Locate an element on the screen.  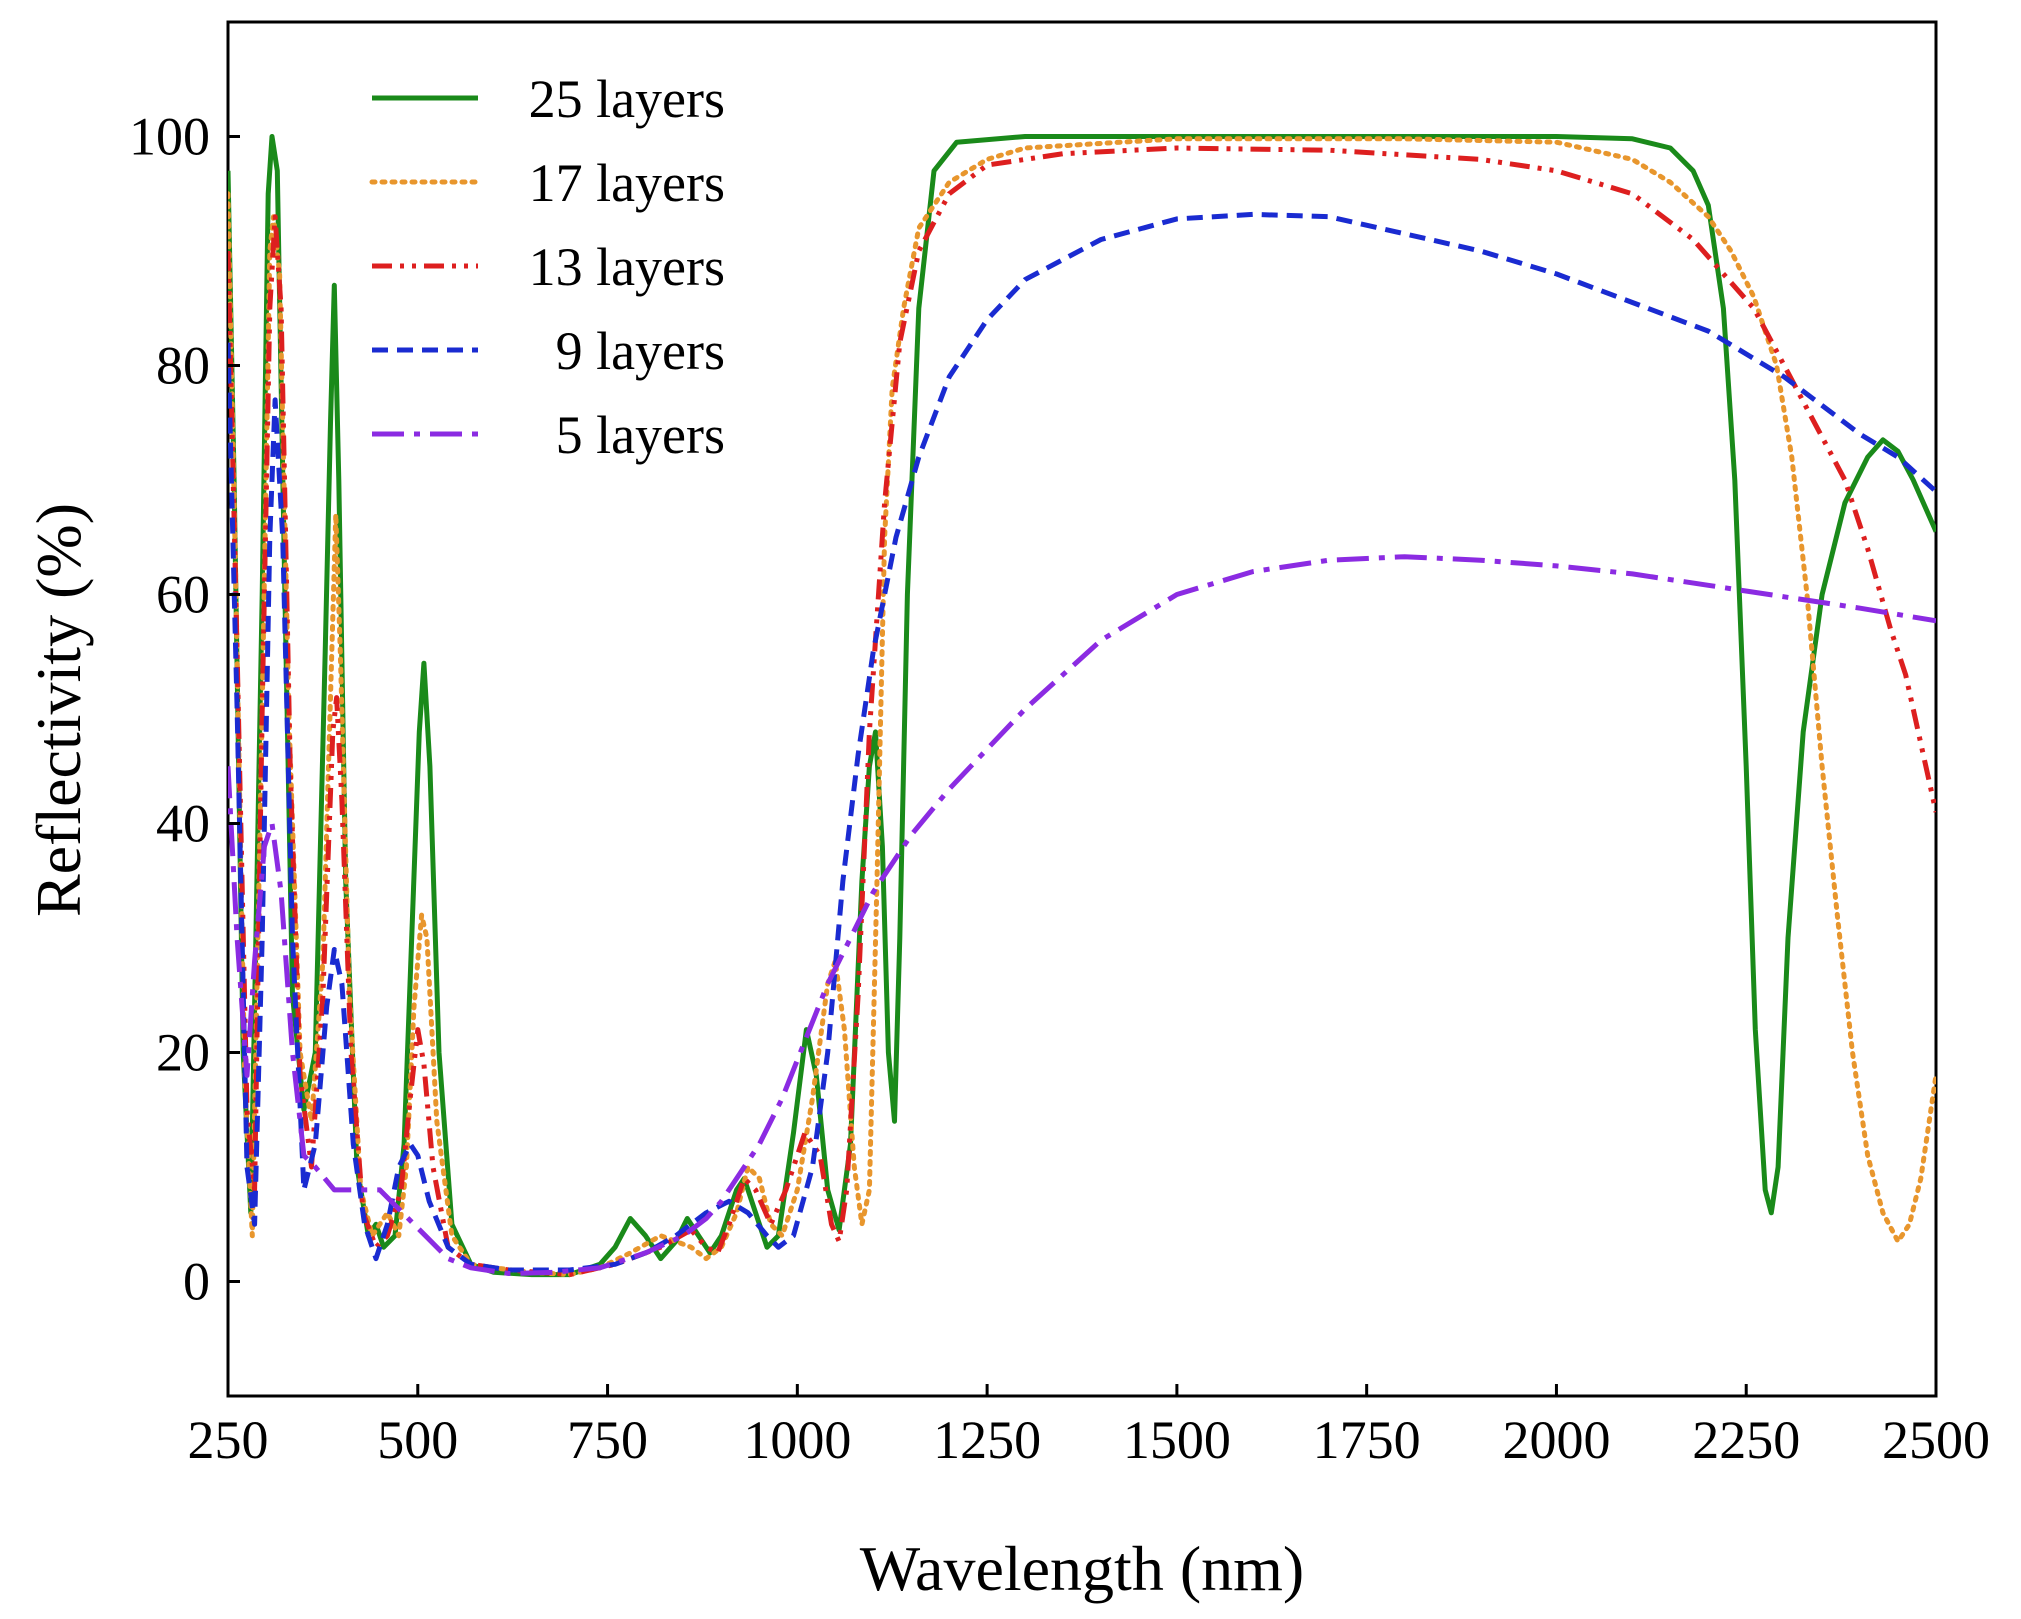
y-tick-label: 20 is located at coordinates (183, 1053).